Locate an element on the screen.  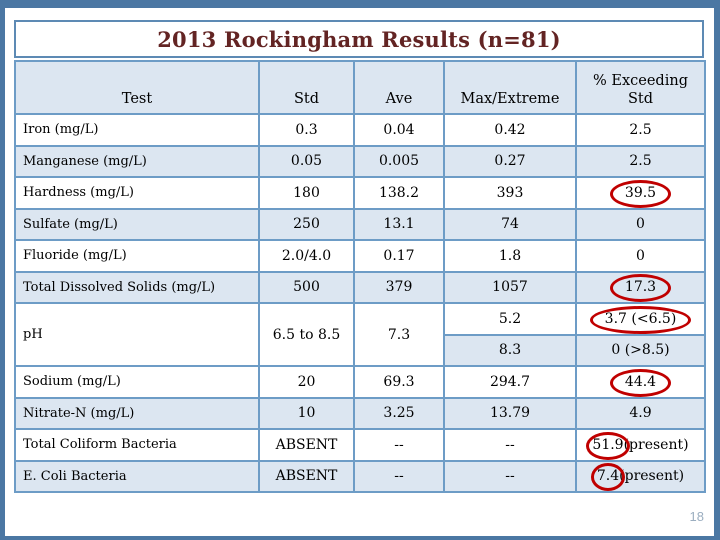
cell-ave: 13.1 is located at coordinates (399, 224).